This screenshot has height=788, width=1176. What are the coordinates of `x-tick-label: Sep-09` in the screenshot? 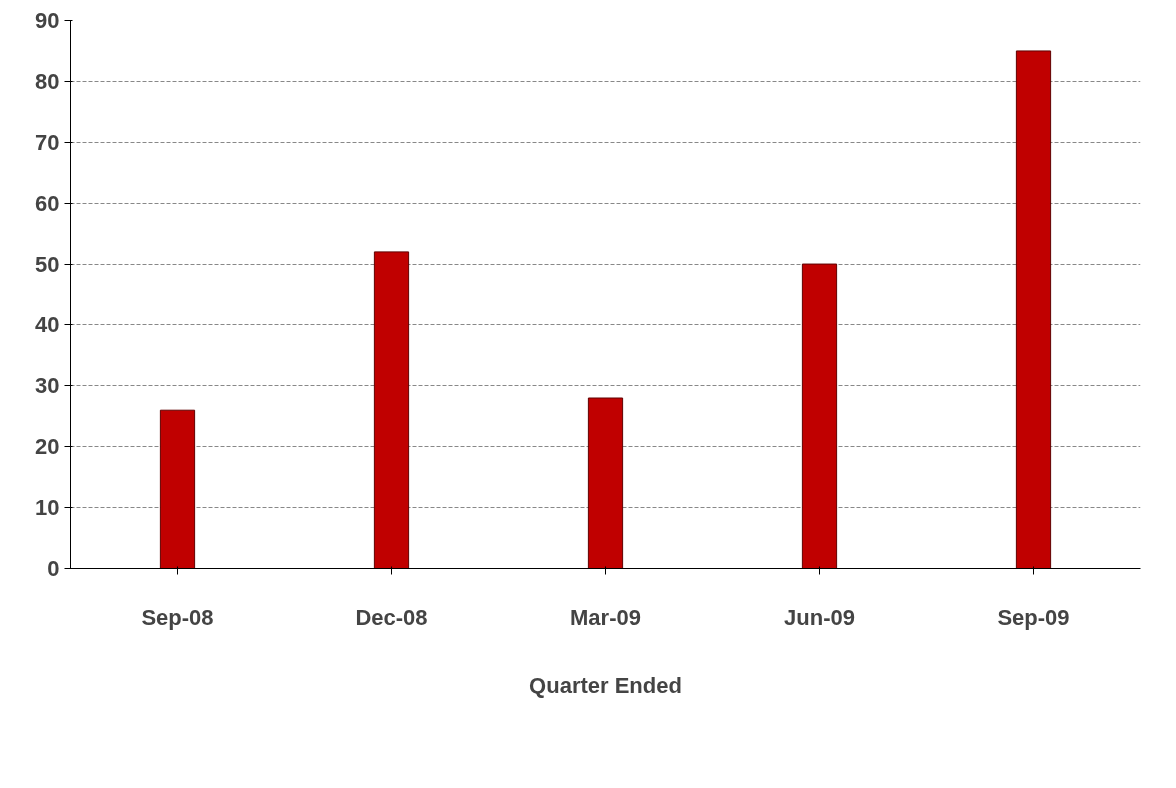 It's located at (1033, 617).